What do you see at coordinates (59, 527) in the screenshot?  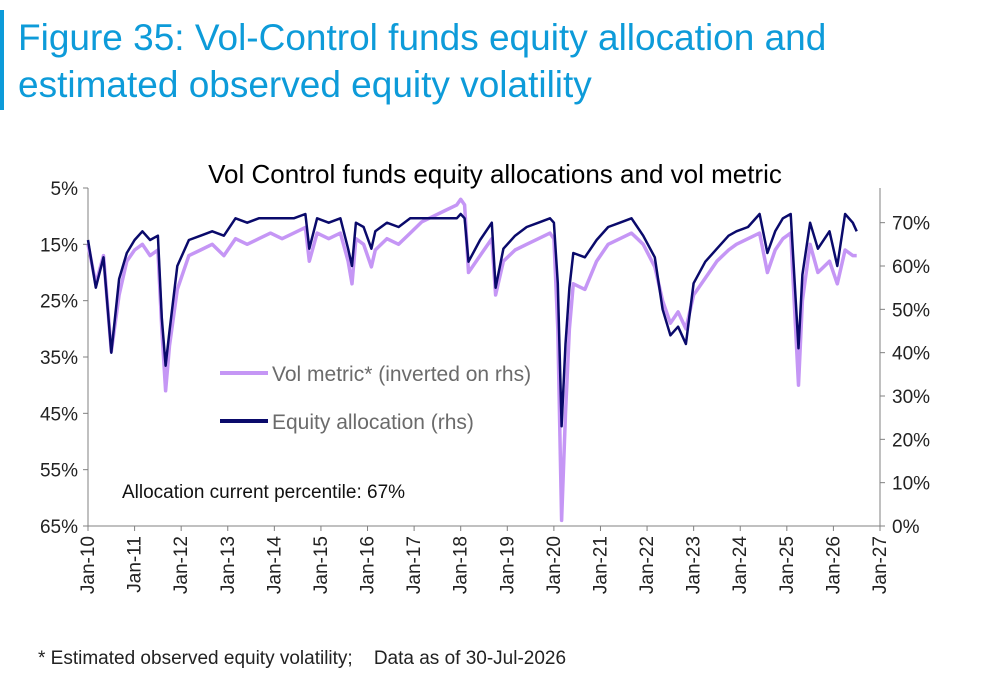 I see `left-tick-label: 65%` at bounding box center [59, 527].